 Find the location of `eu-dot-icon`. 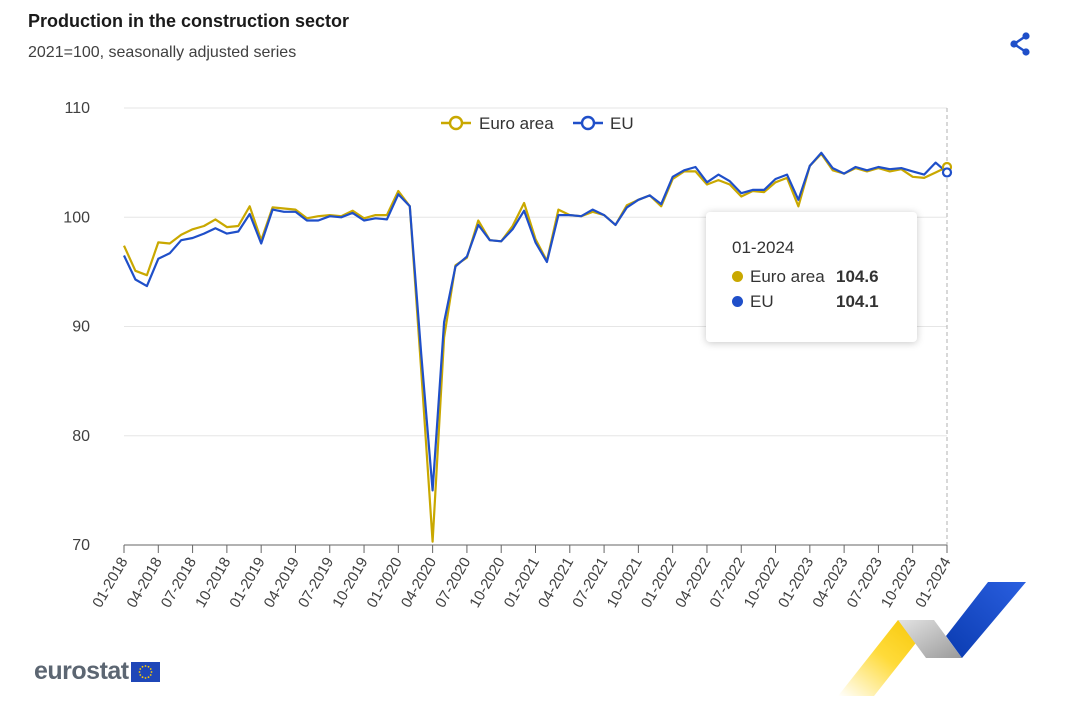

eu-dot-icon is located at coordinates (737, 301).